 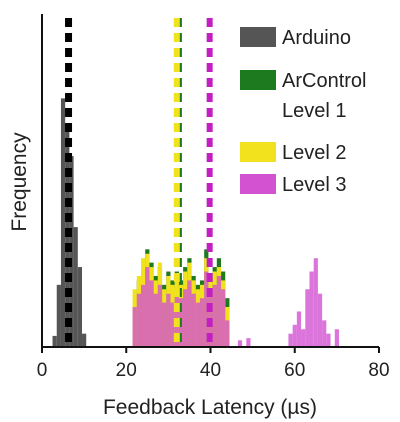 What do you see at coordinates (294, 370) in the screenshot?
I see `x-tick-label-3: 60` at bounding box center [294, 370].